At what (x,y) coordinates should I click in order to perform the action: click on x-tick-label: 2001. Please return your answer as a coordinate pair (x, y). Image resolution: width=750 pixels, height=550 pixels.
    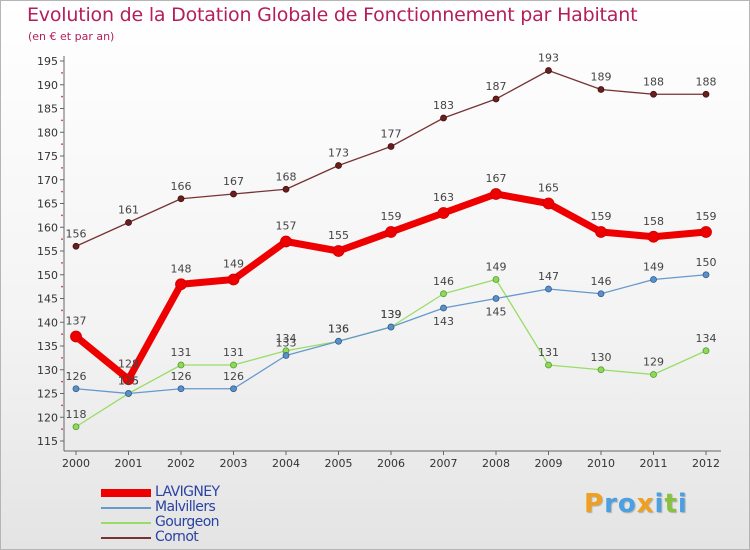
    Looking at the image, I should click on (129, 463).